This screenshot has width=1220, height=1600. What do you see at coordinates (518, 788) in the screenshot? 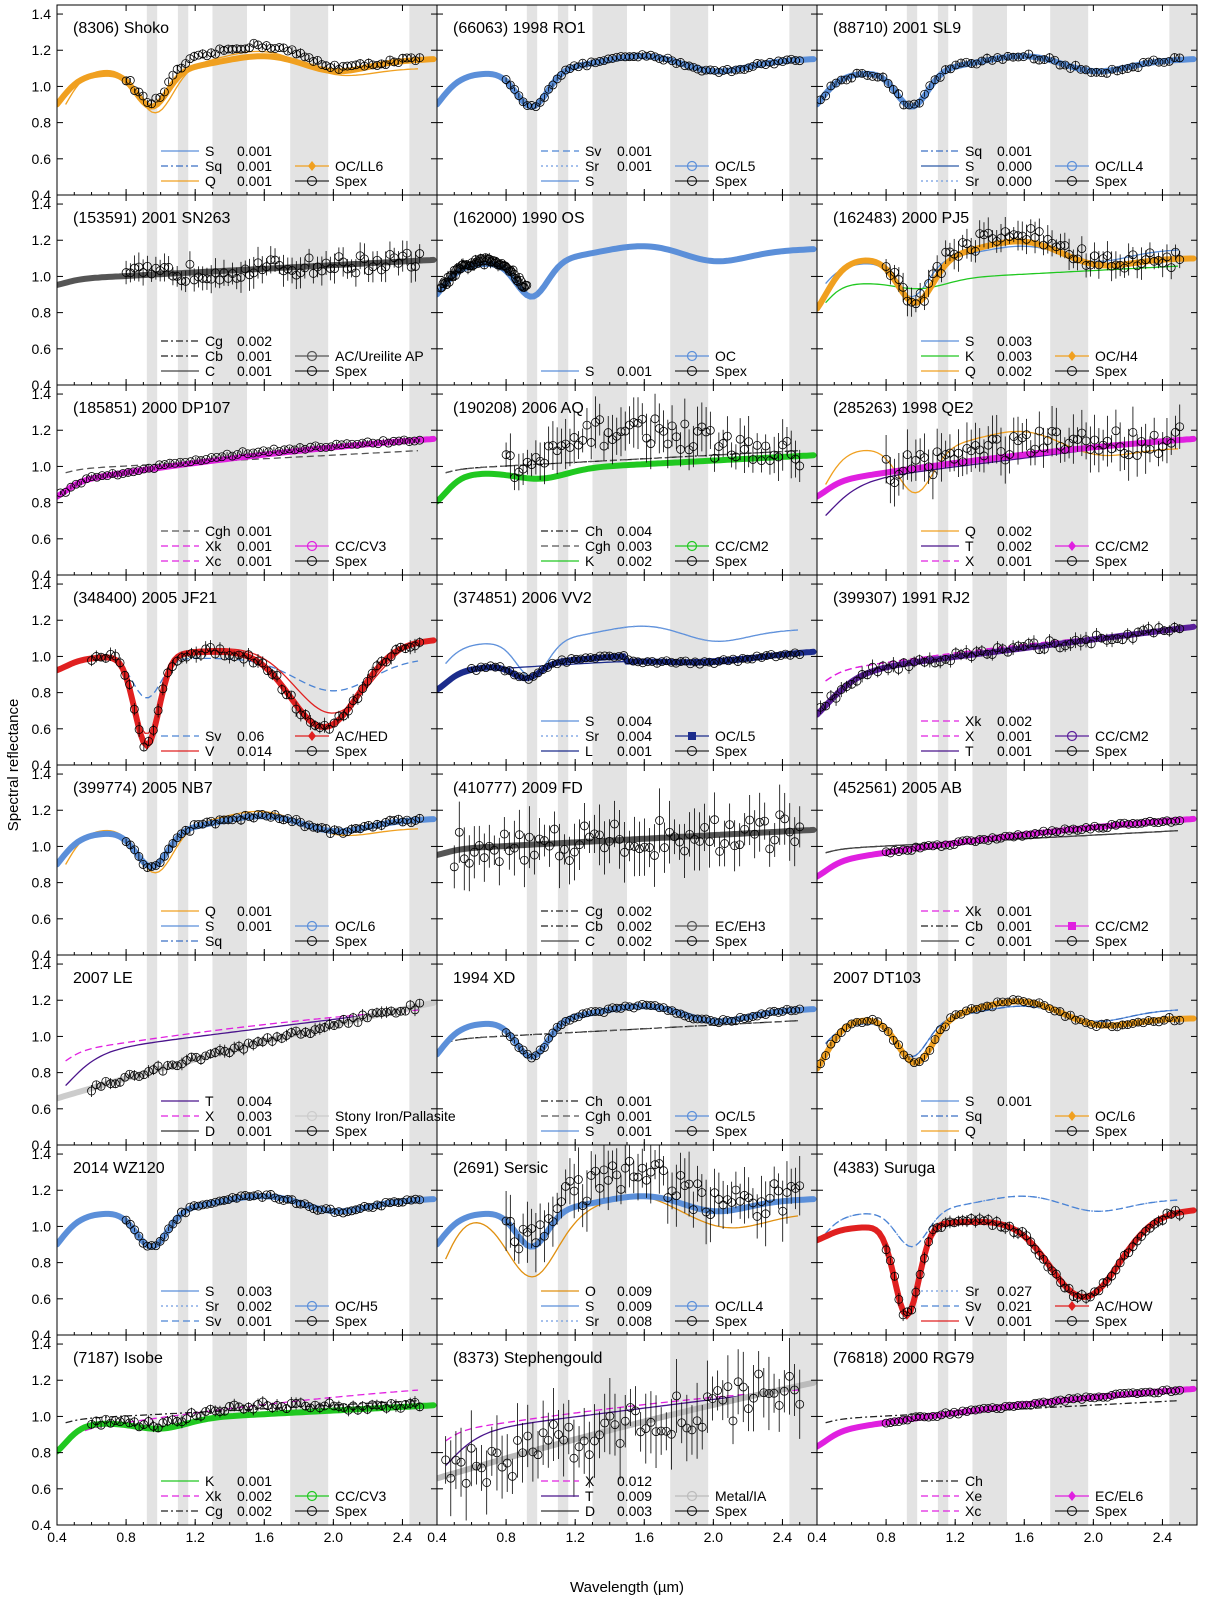
I see `panel-title: (410777) 2009 FD` at bounding box center [518, 788].